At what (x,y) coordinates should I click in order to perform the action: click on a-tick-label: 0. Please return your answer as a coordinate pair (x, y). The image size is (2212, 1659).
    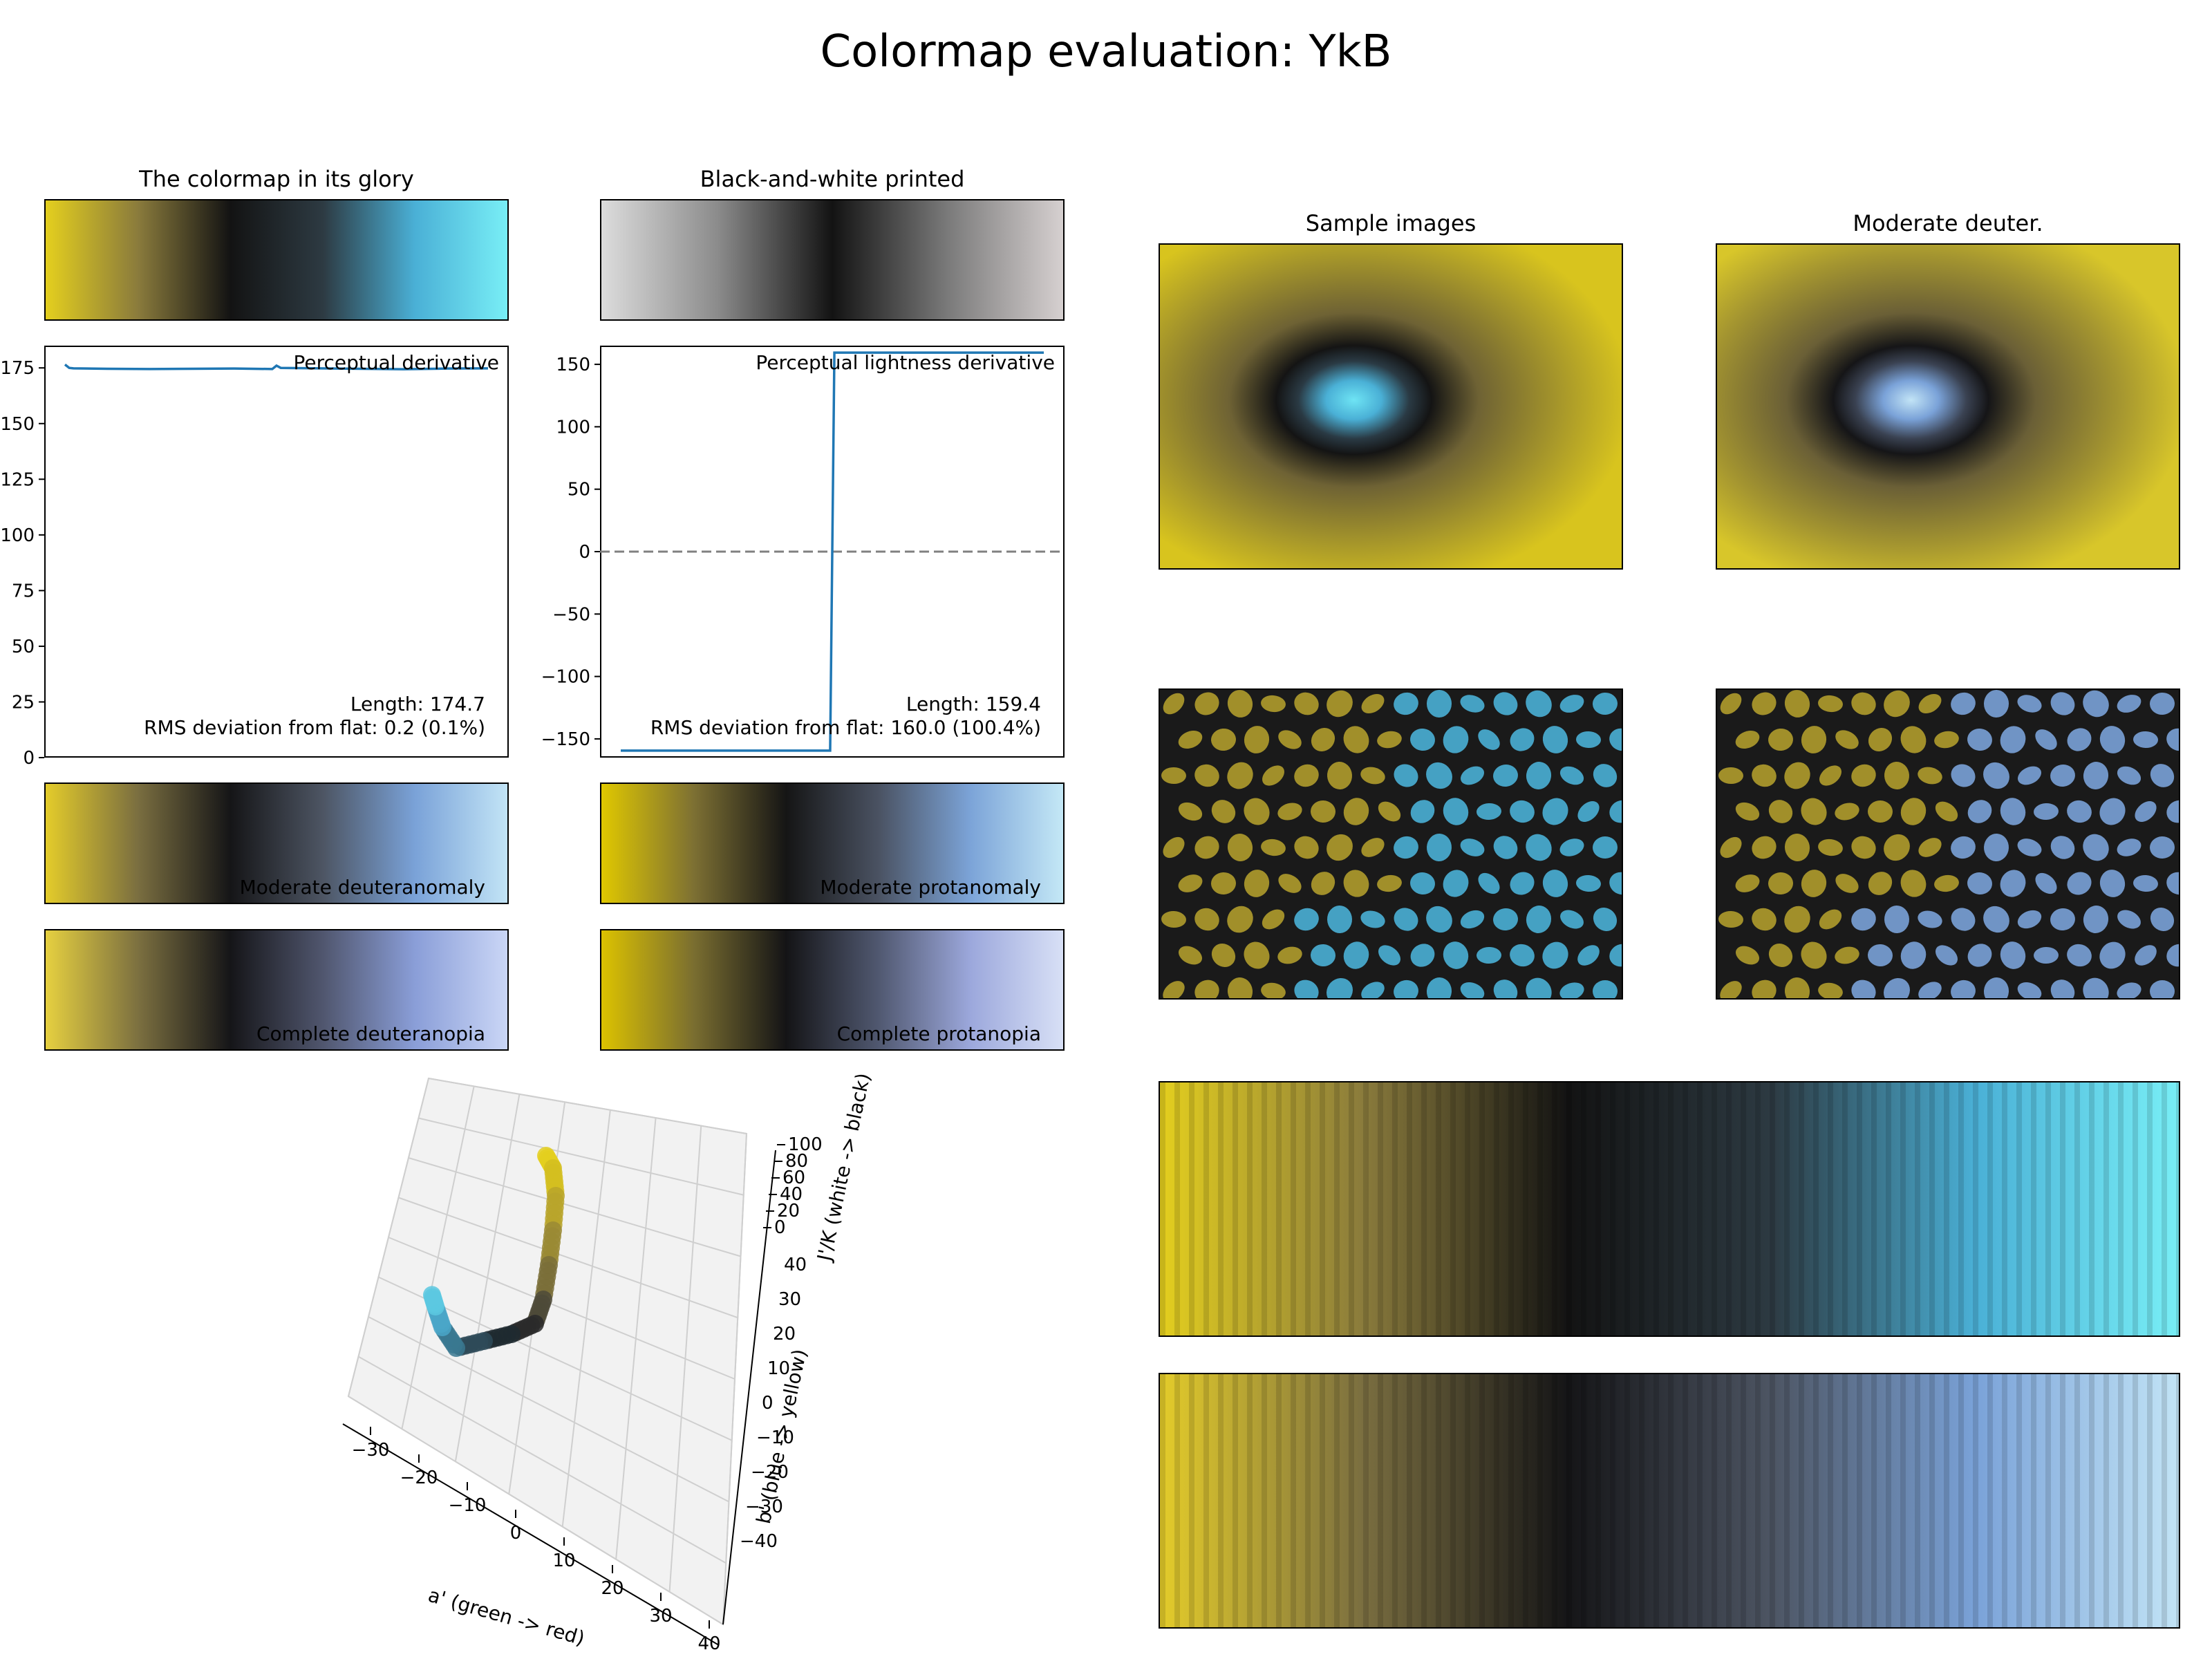
    Looking at the image, I should click on (516, 1534).